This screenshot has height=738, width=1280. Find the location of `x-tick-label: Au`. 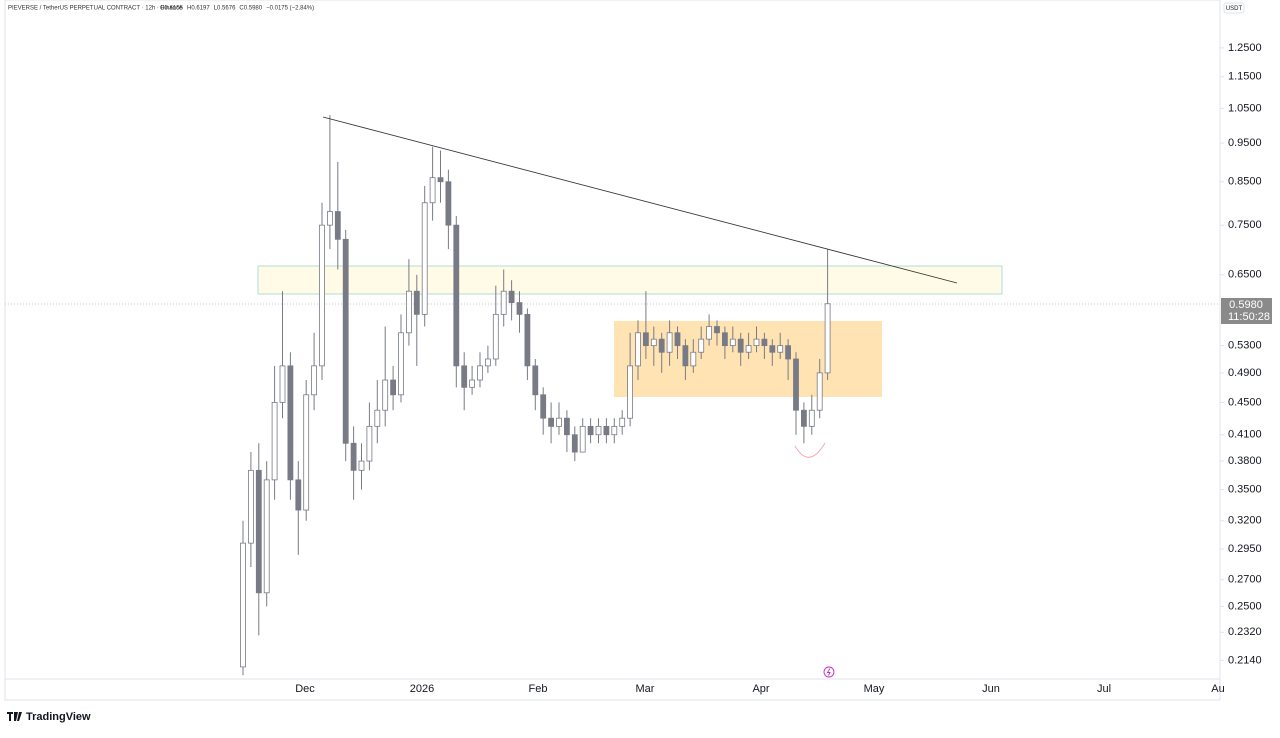

x-tick-label: Au is located at coordinates (1217, 689).